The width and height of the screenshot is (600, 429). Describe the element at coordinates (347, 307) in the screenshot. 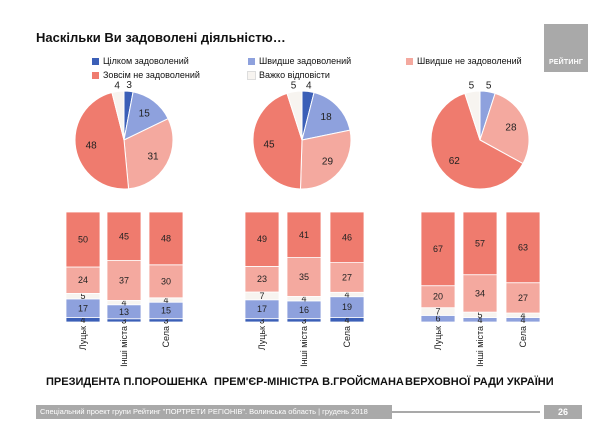

I see `bar-value-label: 19` at that location.